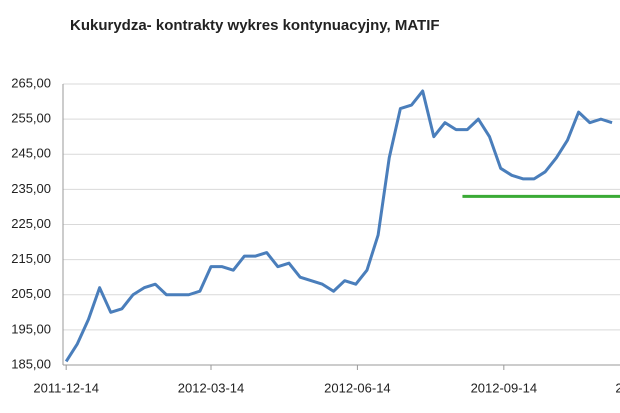 The height and width of the screenshot is (413, 620). Describe the element at coordinates (31, 293) in the screenshot. I see `y-tick-label: 205,00` at that location.